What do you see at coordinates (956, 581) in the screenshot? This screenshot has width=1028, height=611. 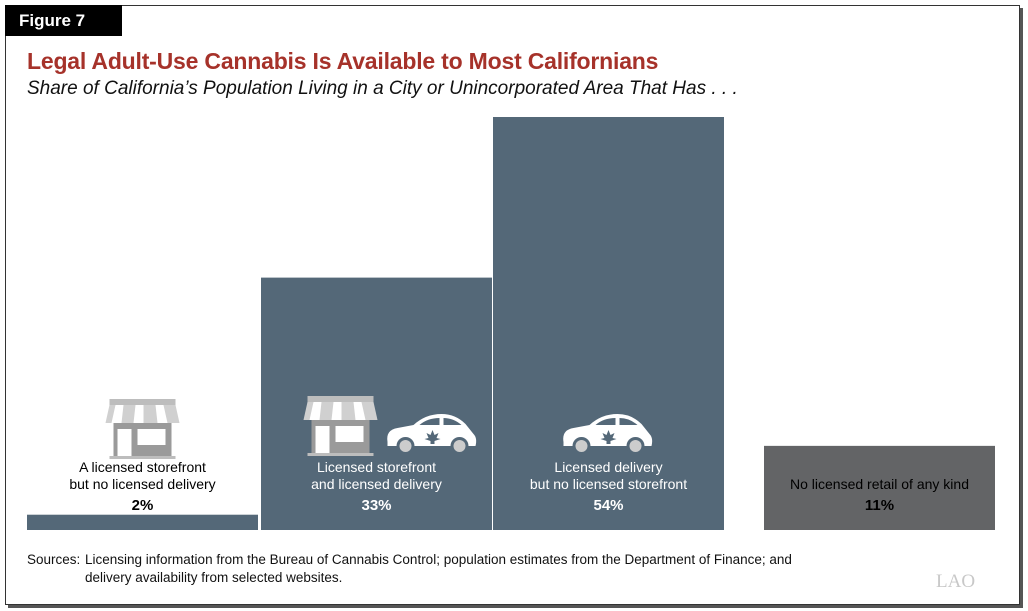 I see `lao-logo: LAO` at bounding box center [956, 581].